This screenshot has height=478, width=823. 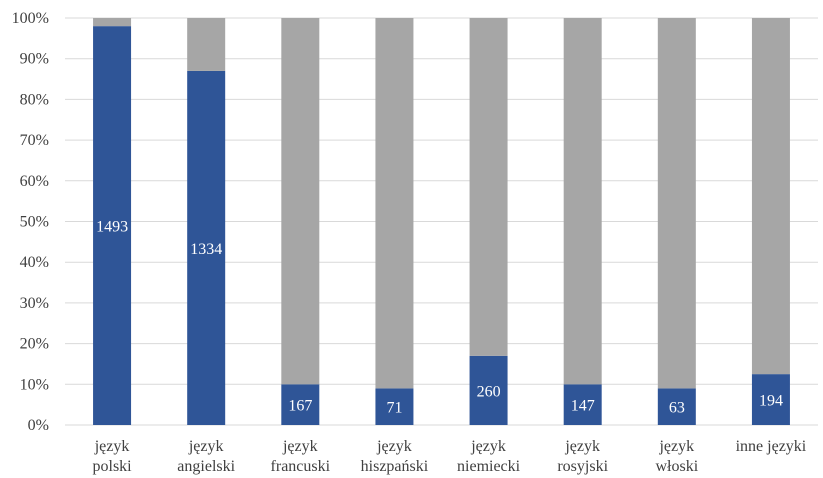 What do you see at coordinates (30, 18) in the screenshot?
I see `y-tick-label: 100%` at bounding box center [30, 18].